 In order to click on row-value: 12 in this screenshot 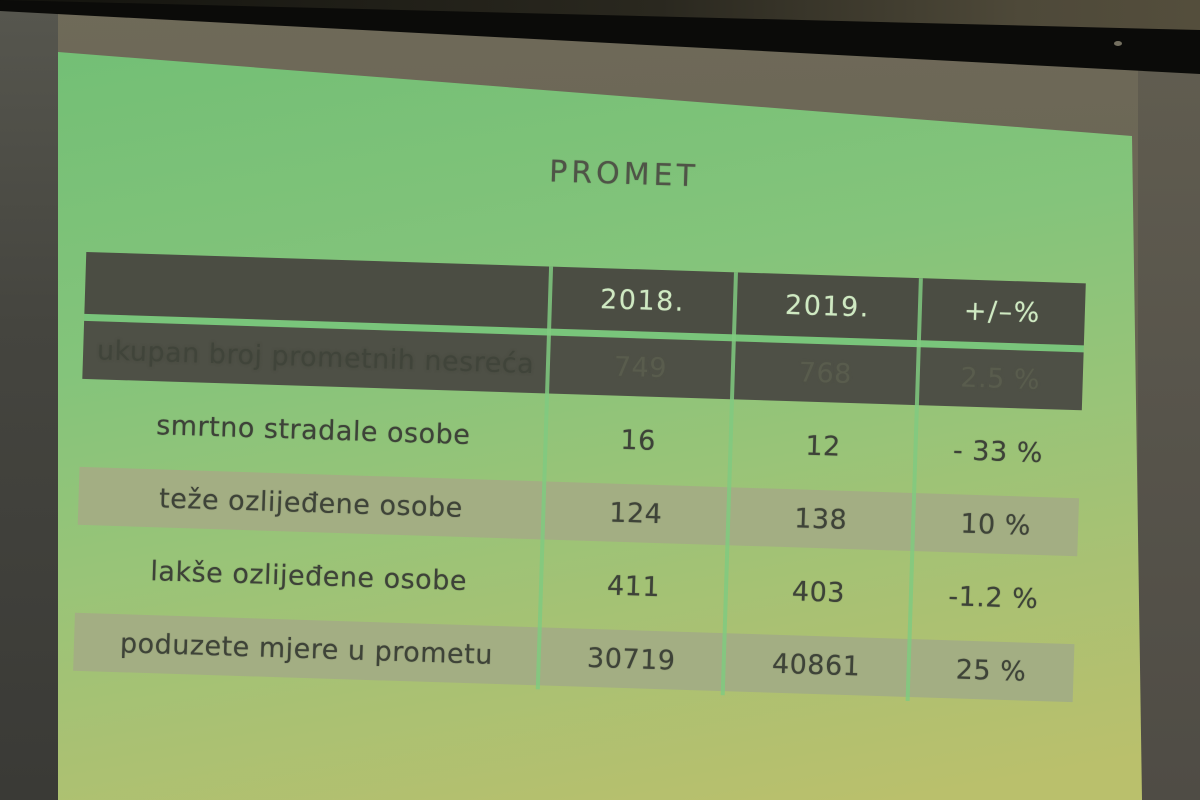, I will do `click(823, 446)`.